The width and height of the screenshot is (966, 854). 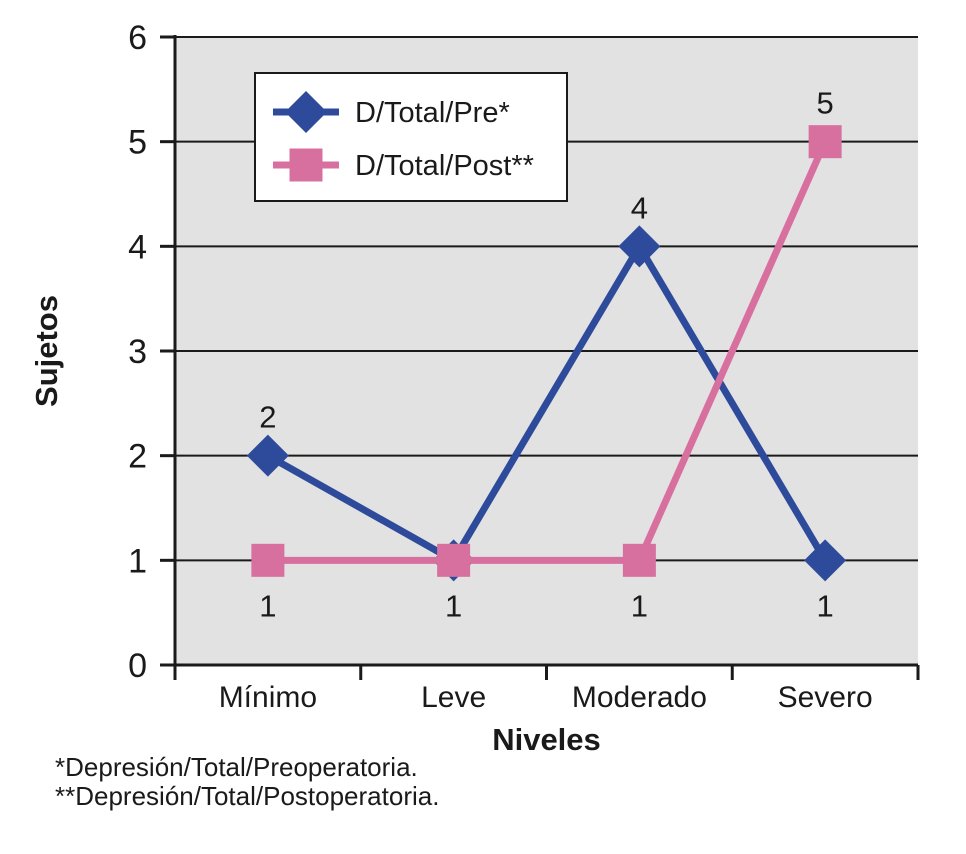 What do you see at coordinates (137, 143) in the screenshot?
I see `y-tick-label: 5` at bounding box center [137, 143].